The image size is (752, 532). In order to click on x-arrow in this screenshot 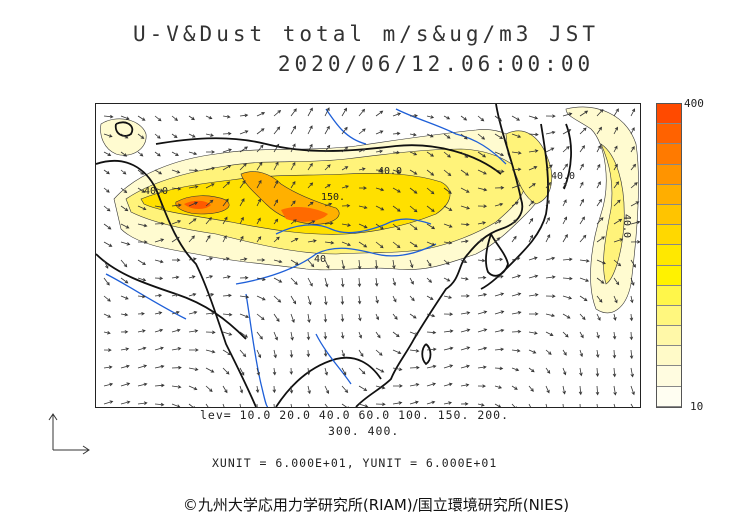, I will do `click(71, 450)`.